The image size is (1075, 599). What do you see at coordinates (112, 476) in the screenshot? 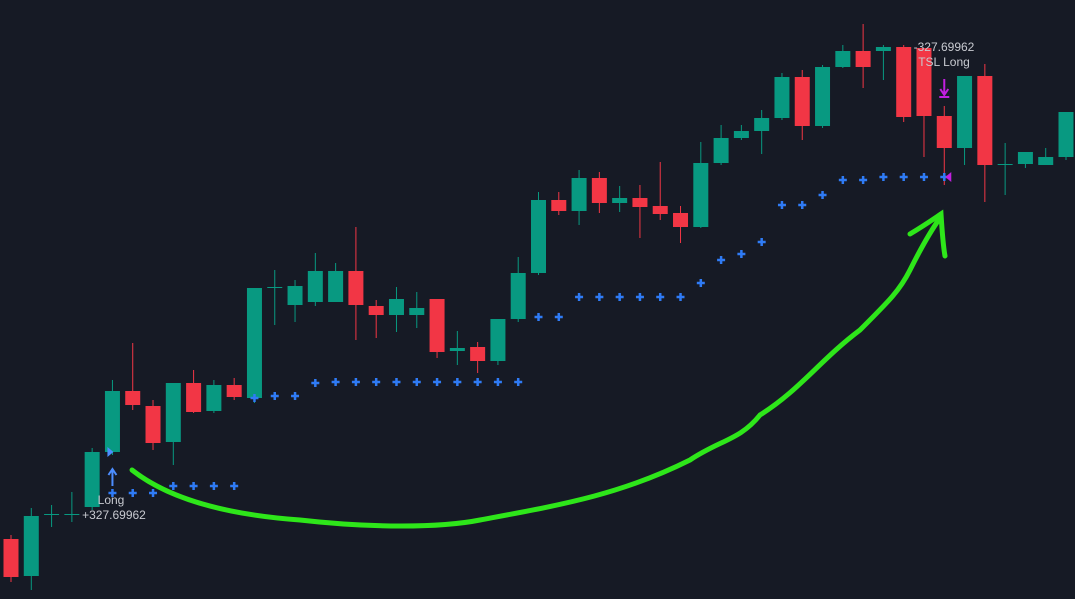
I see `signal-arrow` at bounding box center [112, 476].